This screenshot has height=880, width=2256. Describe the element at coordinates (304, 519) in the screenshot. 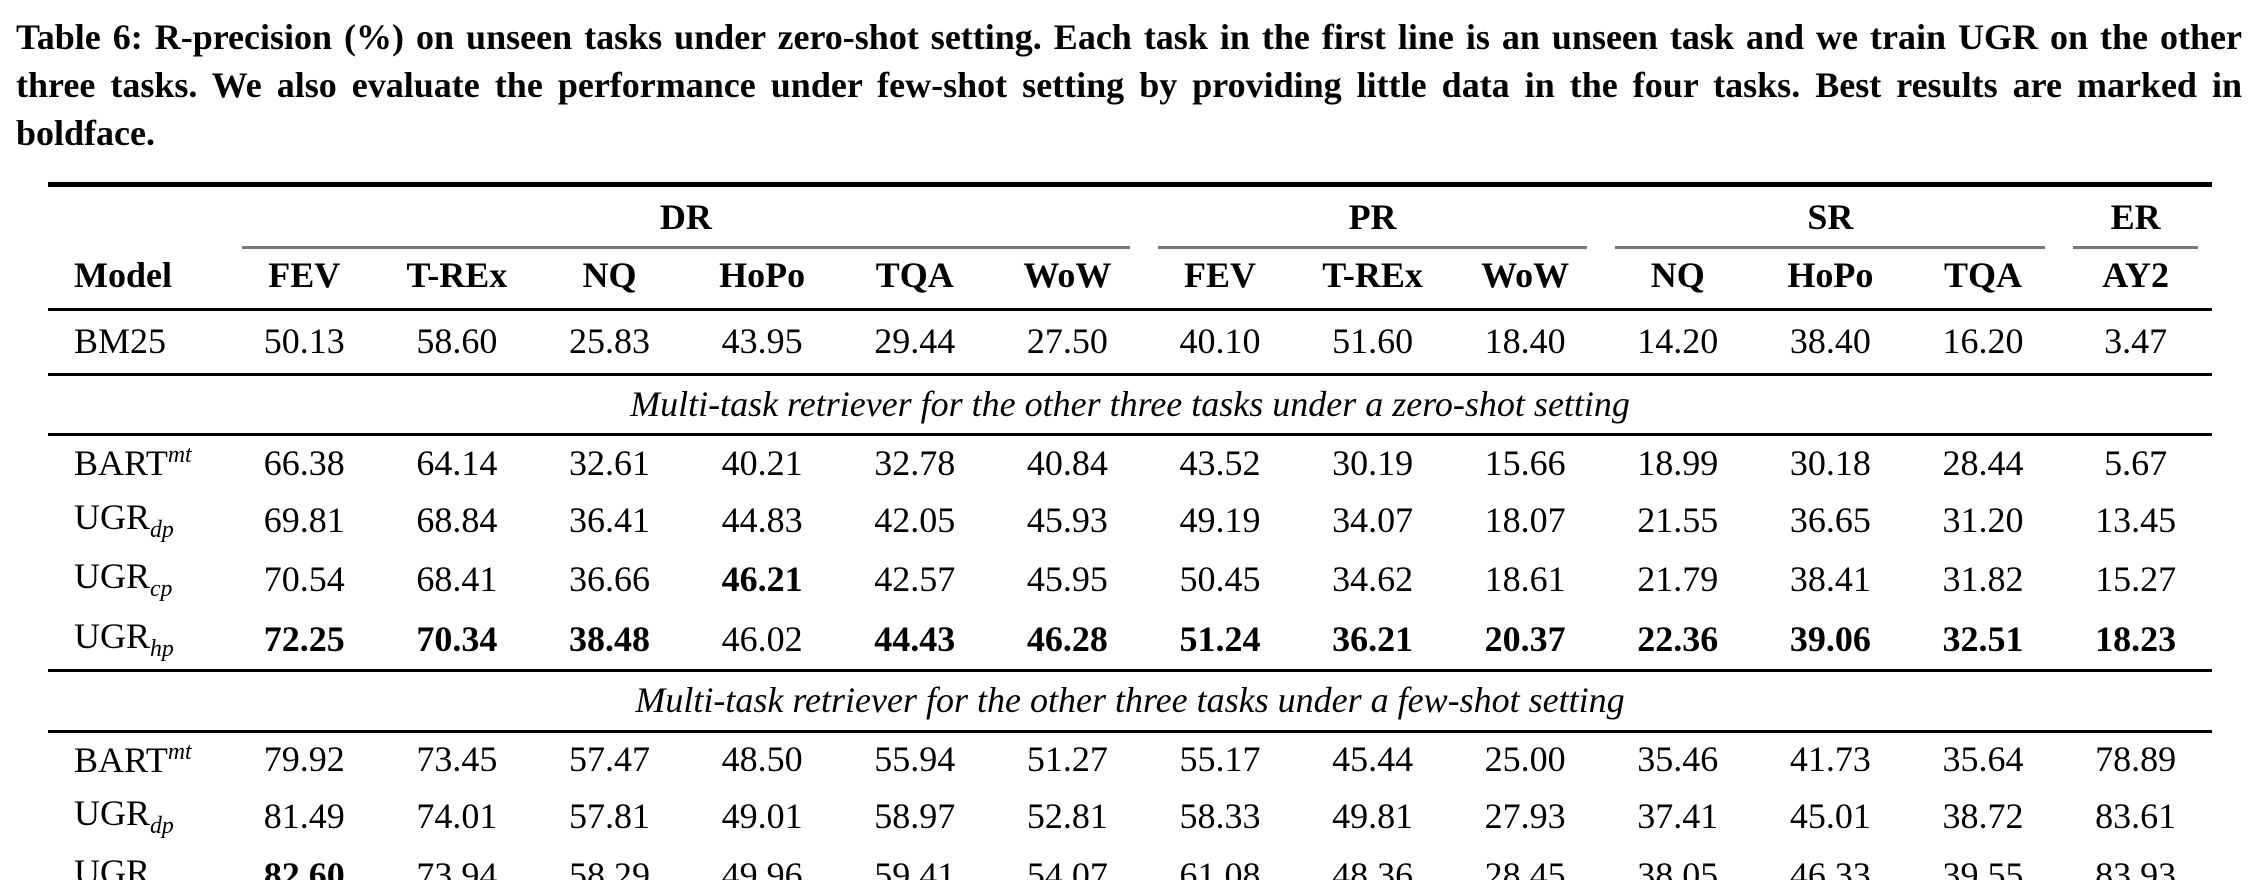

I see `cell-value: 69.81` at that location.